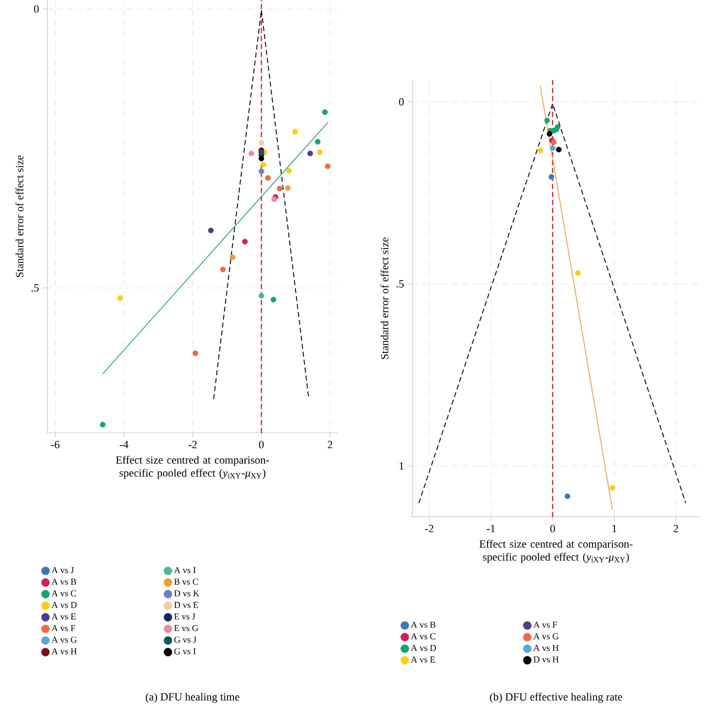 This screenshot has width=710, height=714. I want to click on legend-label: G vs I, so click(185, 651).